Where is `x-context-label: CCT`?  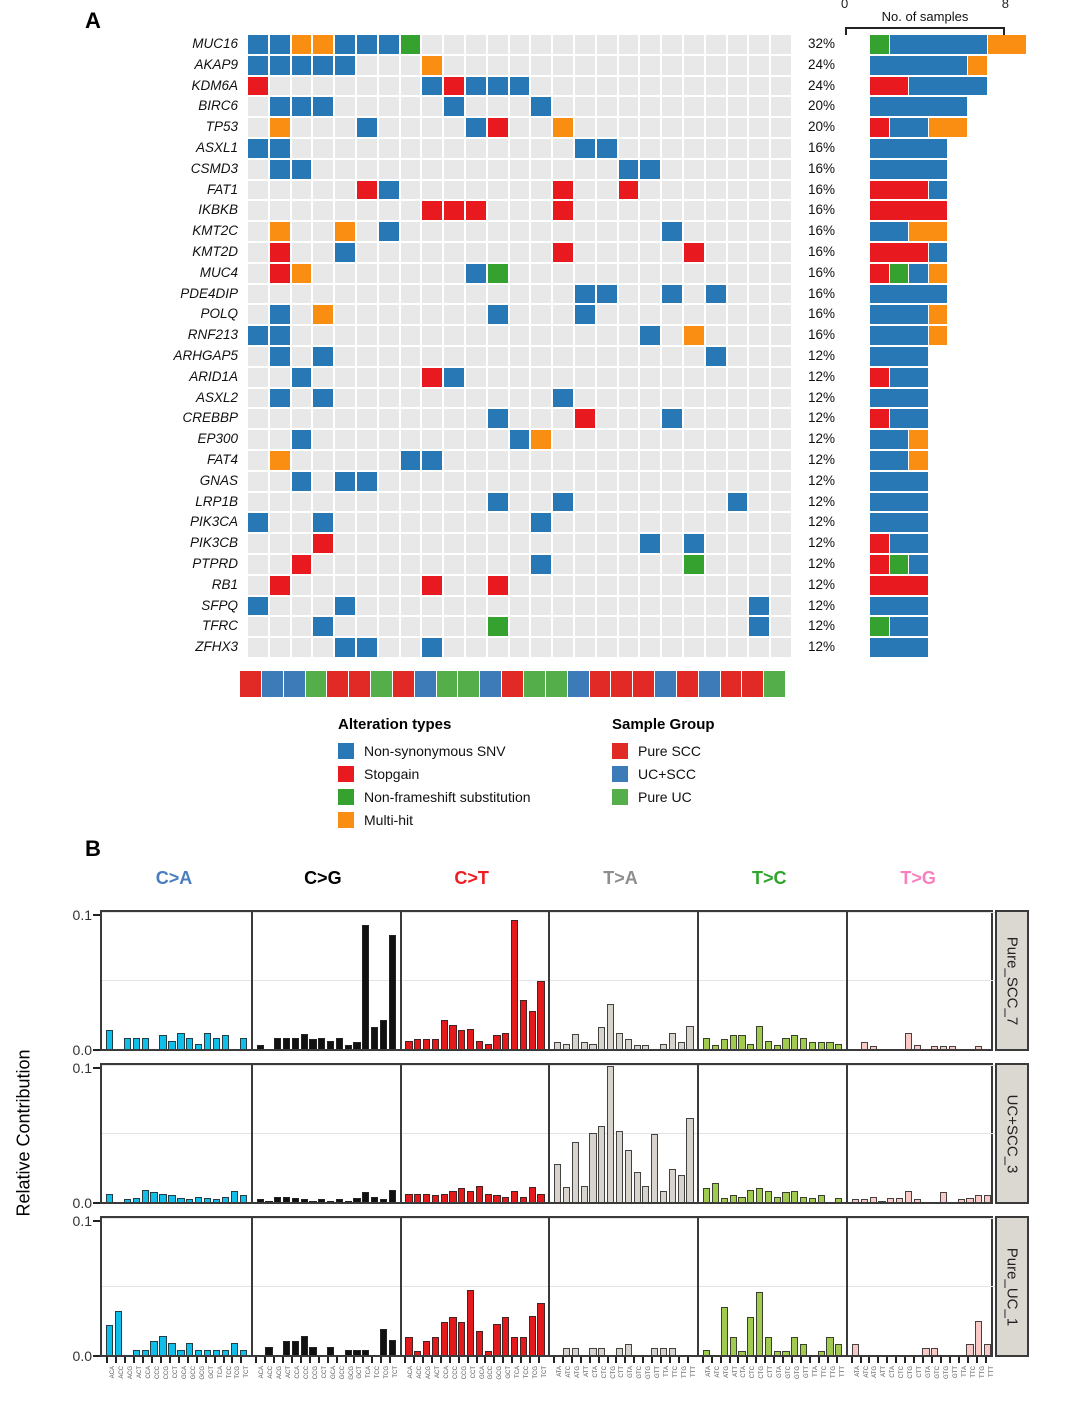
x-context-label: CCT is located at coordinates (473, 1372).